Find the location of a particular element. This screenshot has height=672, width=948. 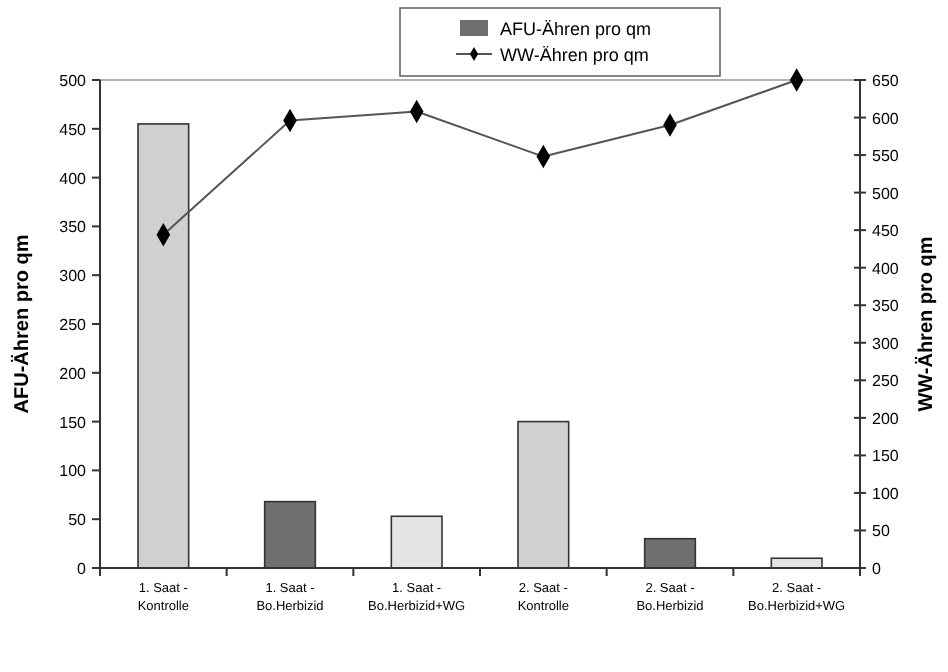

y-tick-label: 150 is located at coordinates (73, 422).